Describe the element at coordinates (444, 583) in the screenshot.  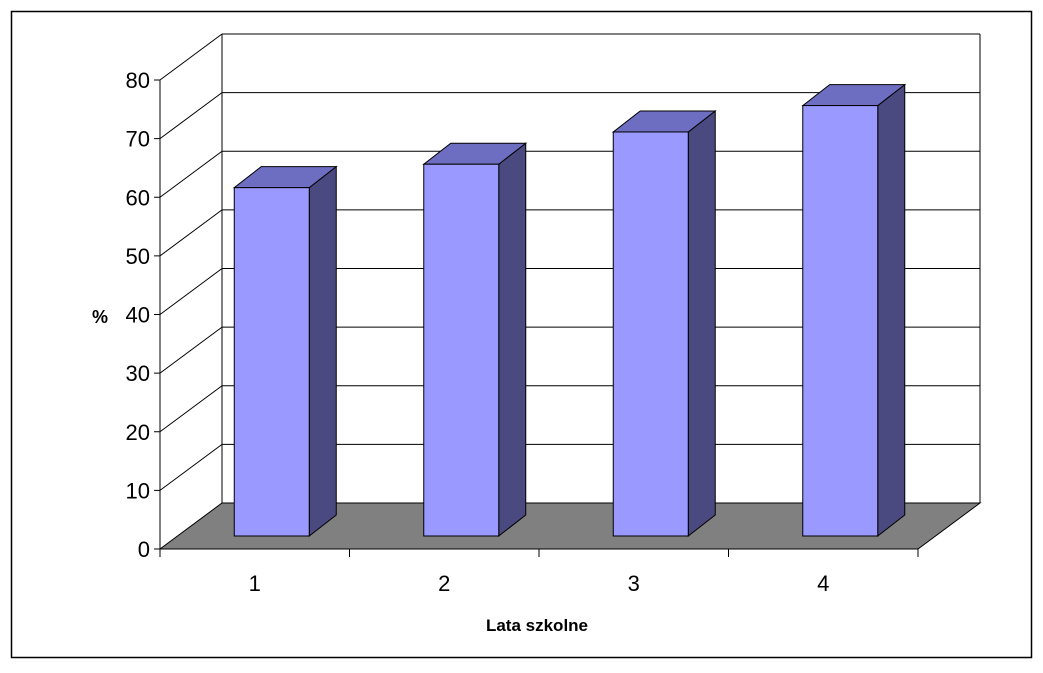
I see `x-tick-label: 2` at that location.